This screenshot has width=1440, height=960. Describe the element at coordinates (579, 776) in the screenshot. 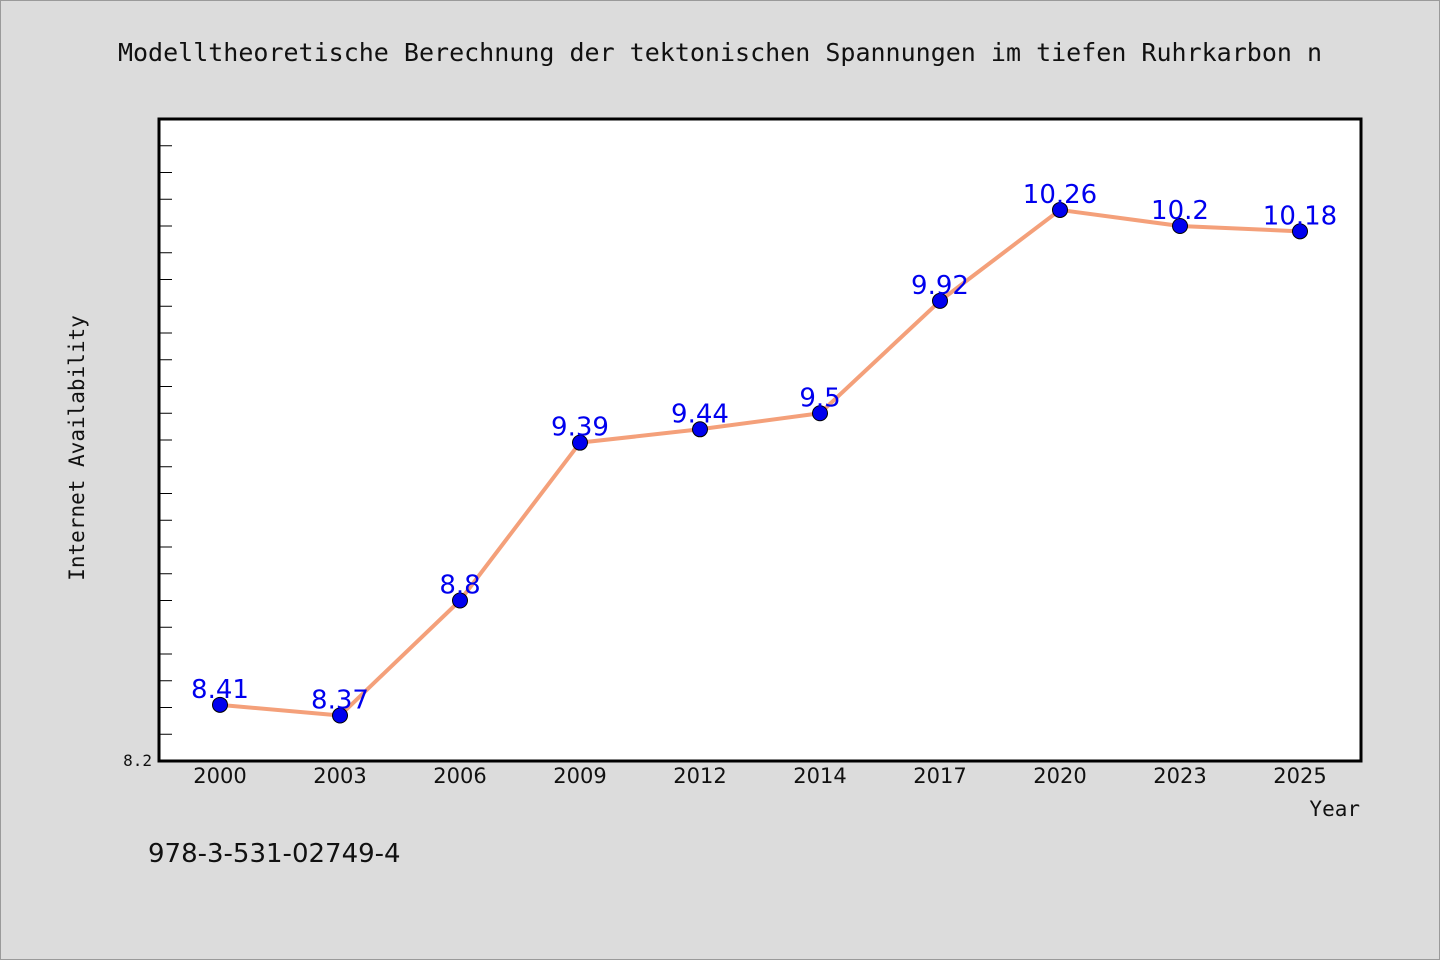

I see `x-tick-label: 2009` at that location.